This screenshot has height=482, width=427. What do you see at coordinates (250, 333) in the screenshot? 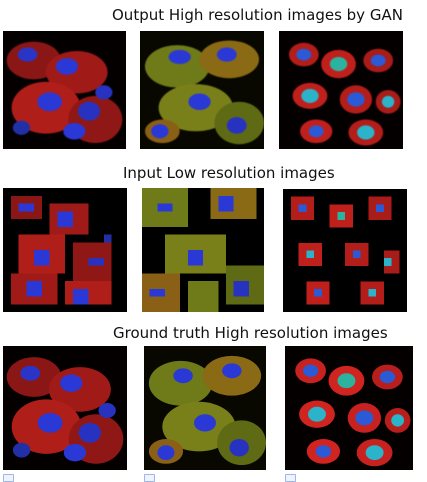
I see `ground-truth-title: Ground truth High resolution images` at bounding box center [250, 333].